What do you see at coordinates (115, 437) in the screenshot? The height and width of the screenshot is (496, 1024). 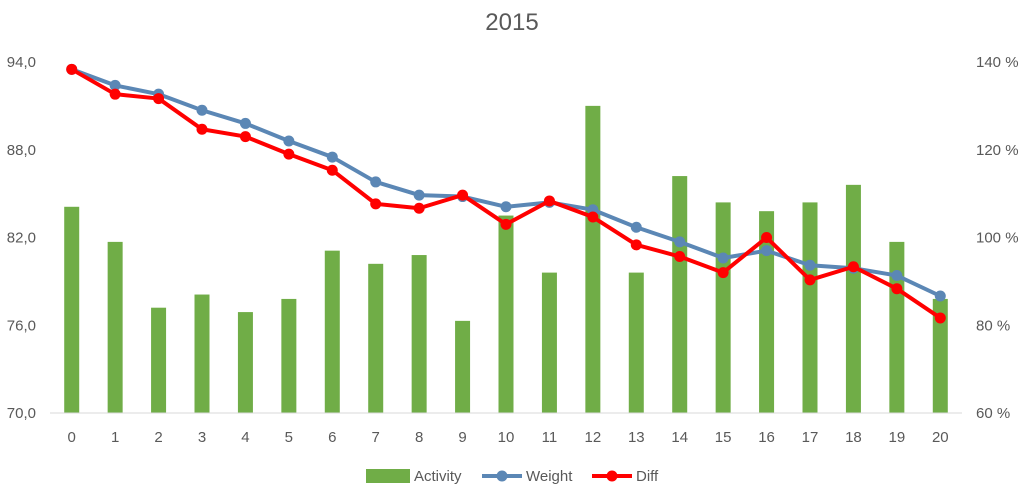 I see `x-tick-label: 1` at bounding box center [115, 437].